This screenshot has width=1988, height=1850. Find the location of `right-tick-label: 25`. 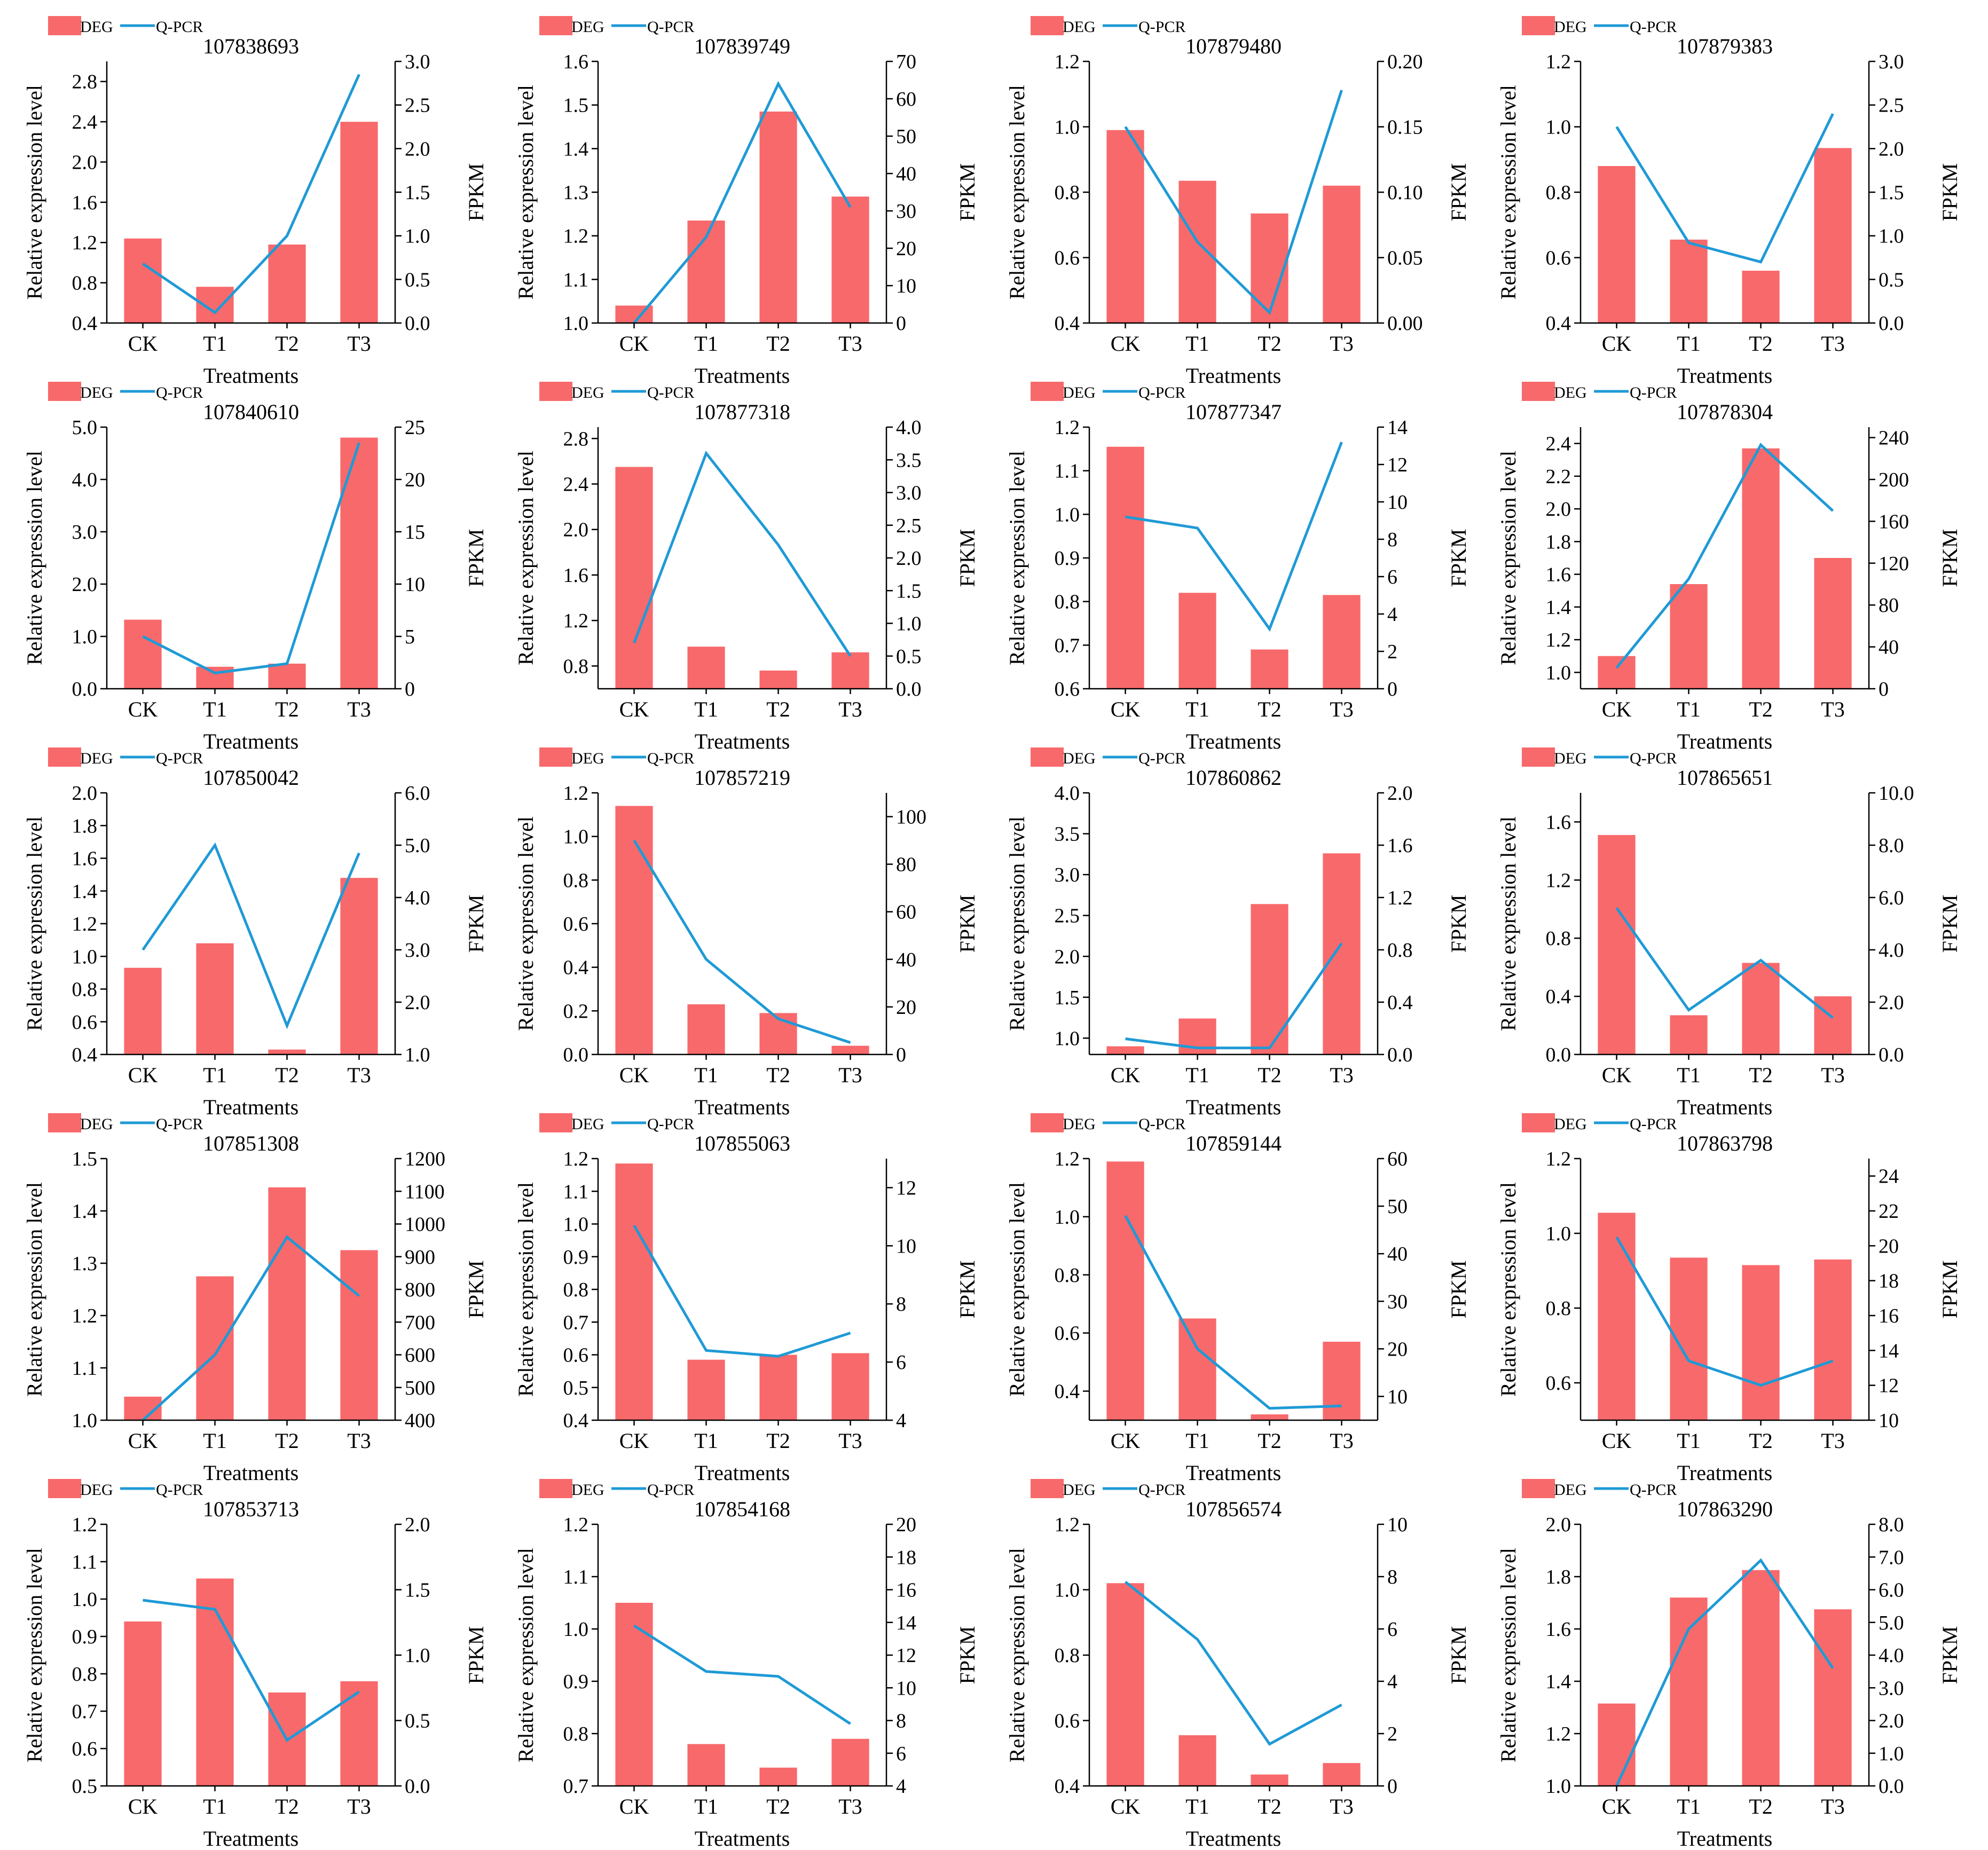

right-tick-label: 25 is located at coordinates (415, 427).